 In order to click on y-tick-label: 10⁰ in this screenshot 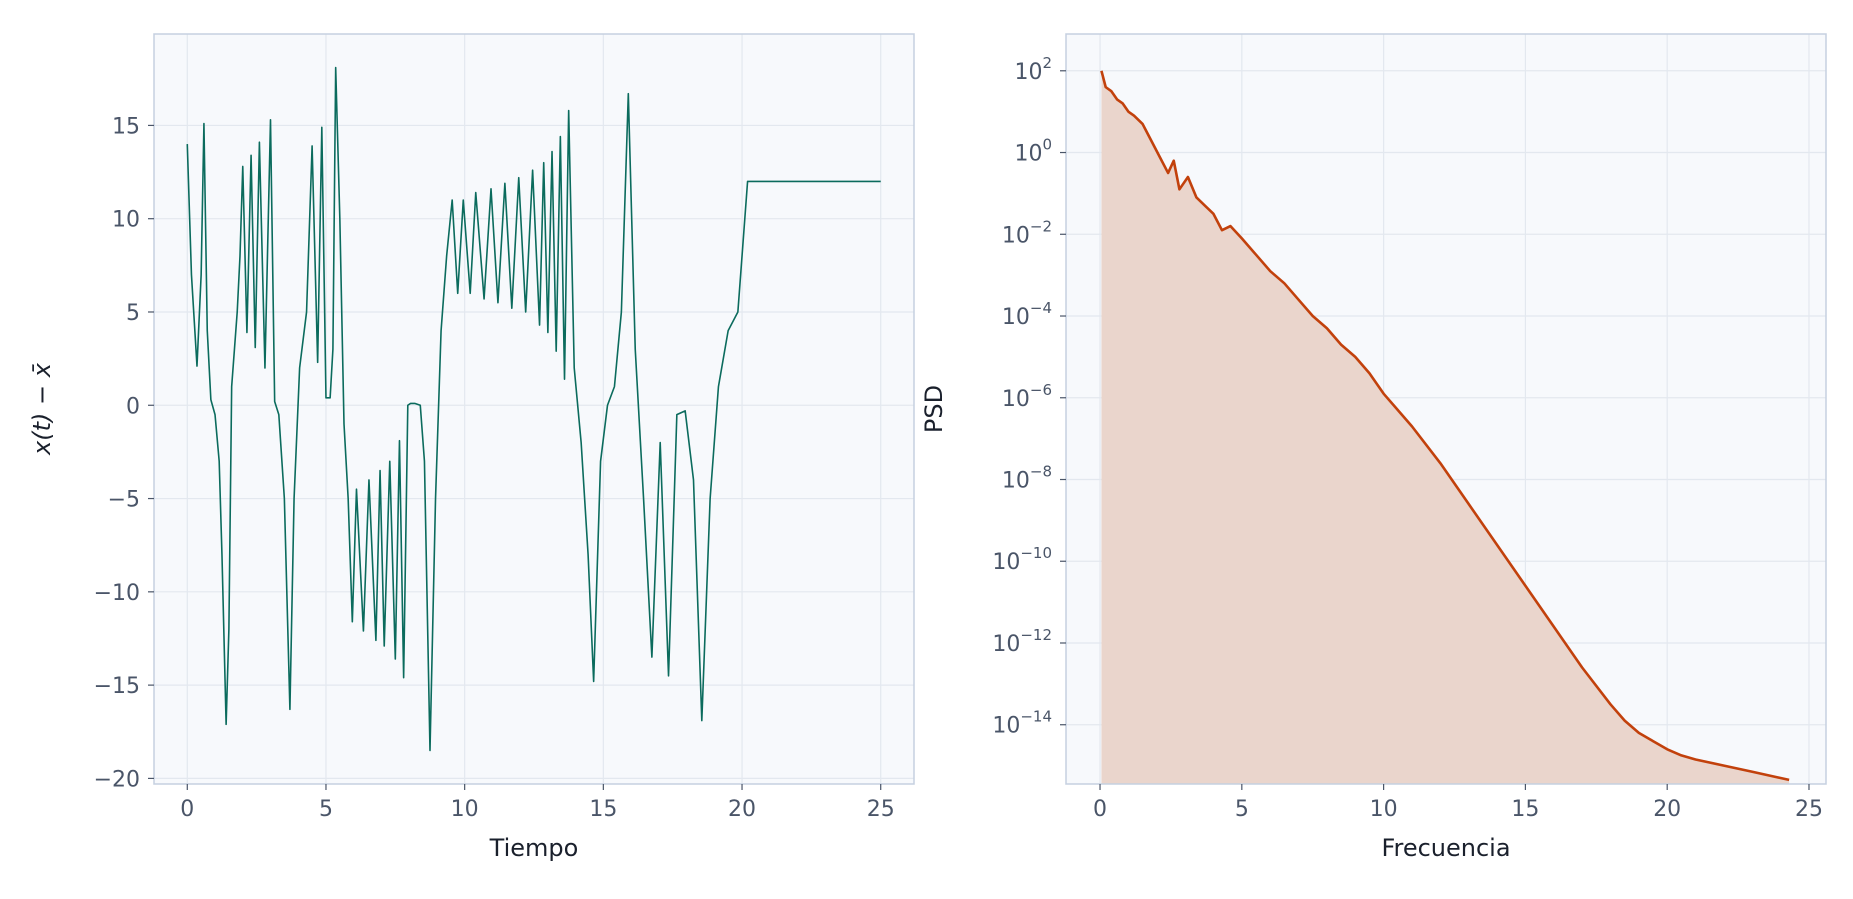, I will do `click(1033, 151)`.